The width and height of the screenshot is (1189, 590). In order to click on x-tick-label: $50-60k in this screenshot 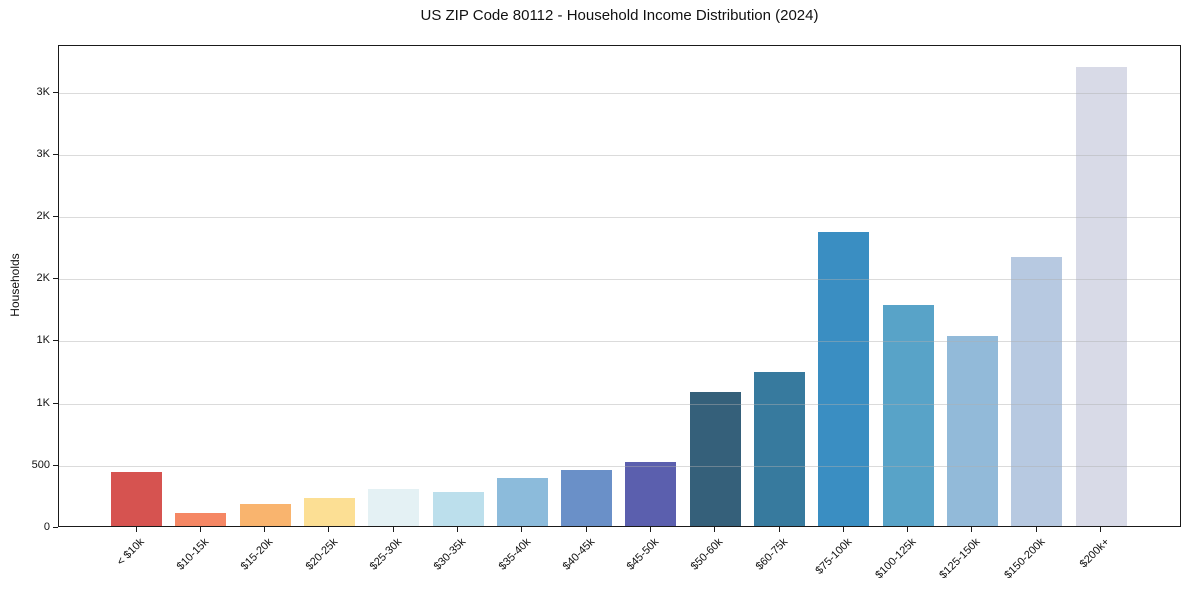, I will do `click(707, 554)`.